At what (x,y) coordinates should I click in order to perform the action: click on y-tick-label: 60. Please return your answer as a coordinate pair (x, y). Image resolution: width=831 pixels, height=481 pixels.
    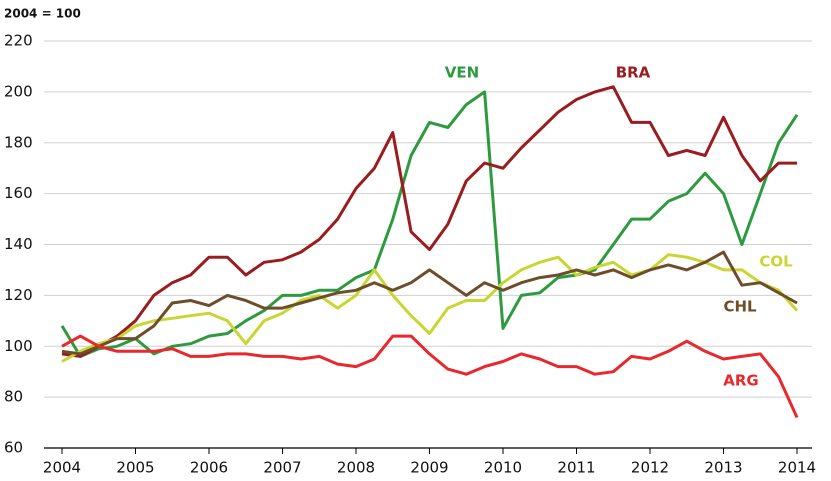
    Looking at the image, I should click on (13, 448).